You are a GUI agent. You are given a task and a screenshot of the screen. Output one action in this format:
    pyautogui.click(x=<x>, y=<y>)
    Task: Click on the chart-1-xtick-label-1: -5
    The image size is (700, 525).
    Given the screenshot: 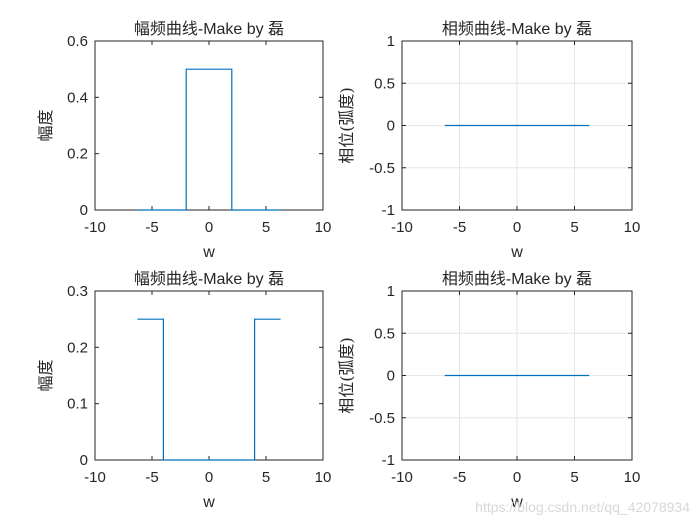 What is the action you would take?
    pyautogui.click(x=151, y=227)
    